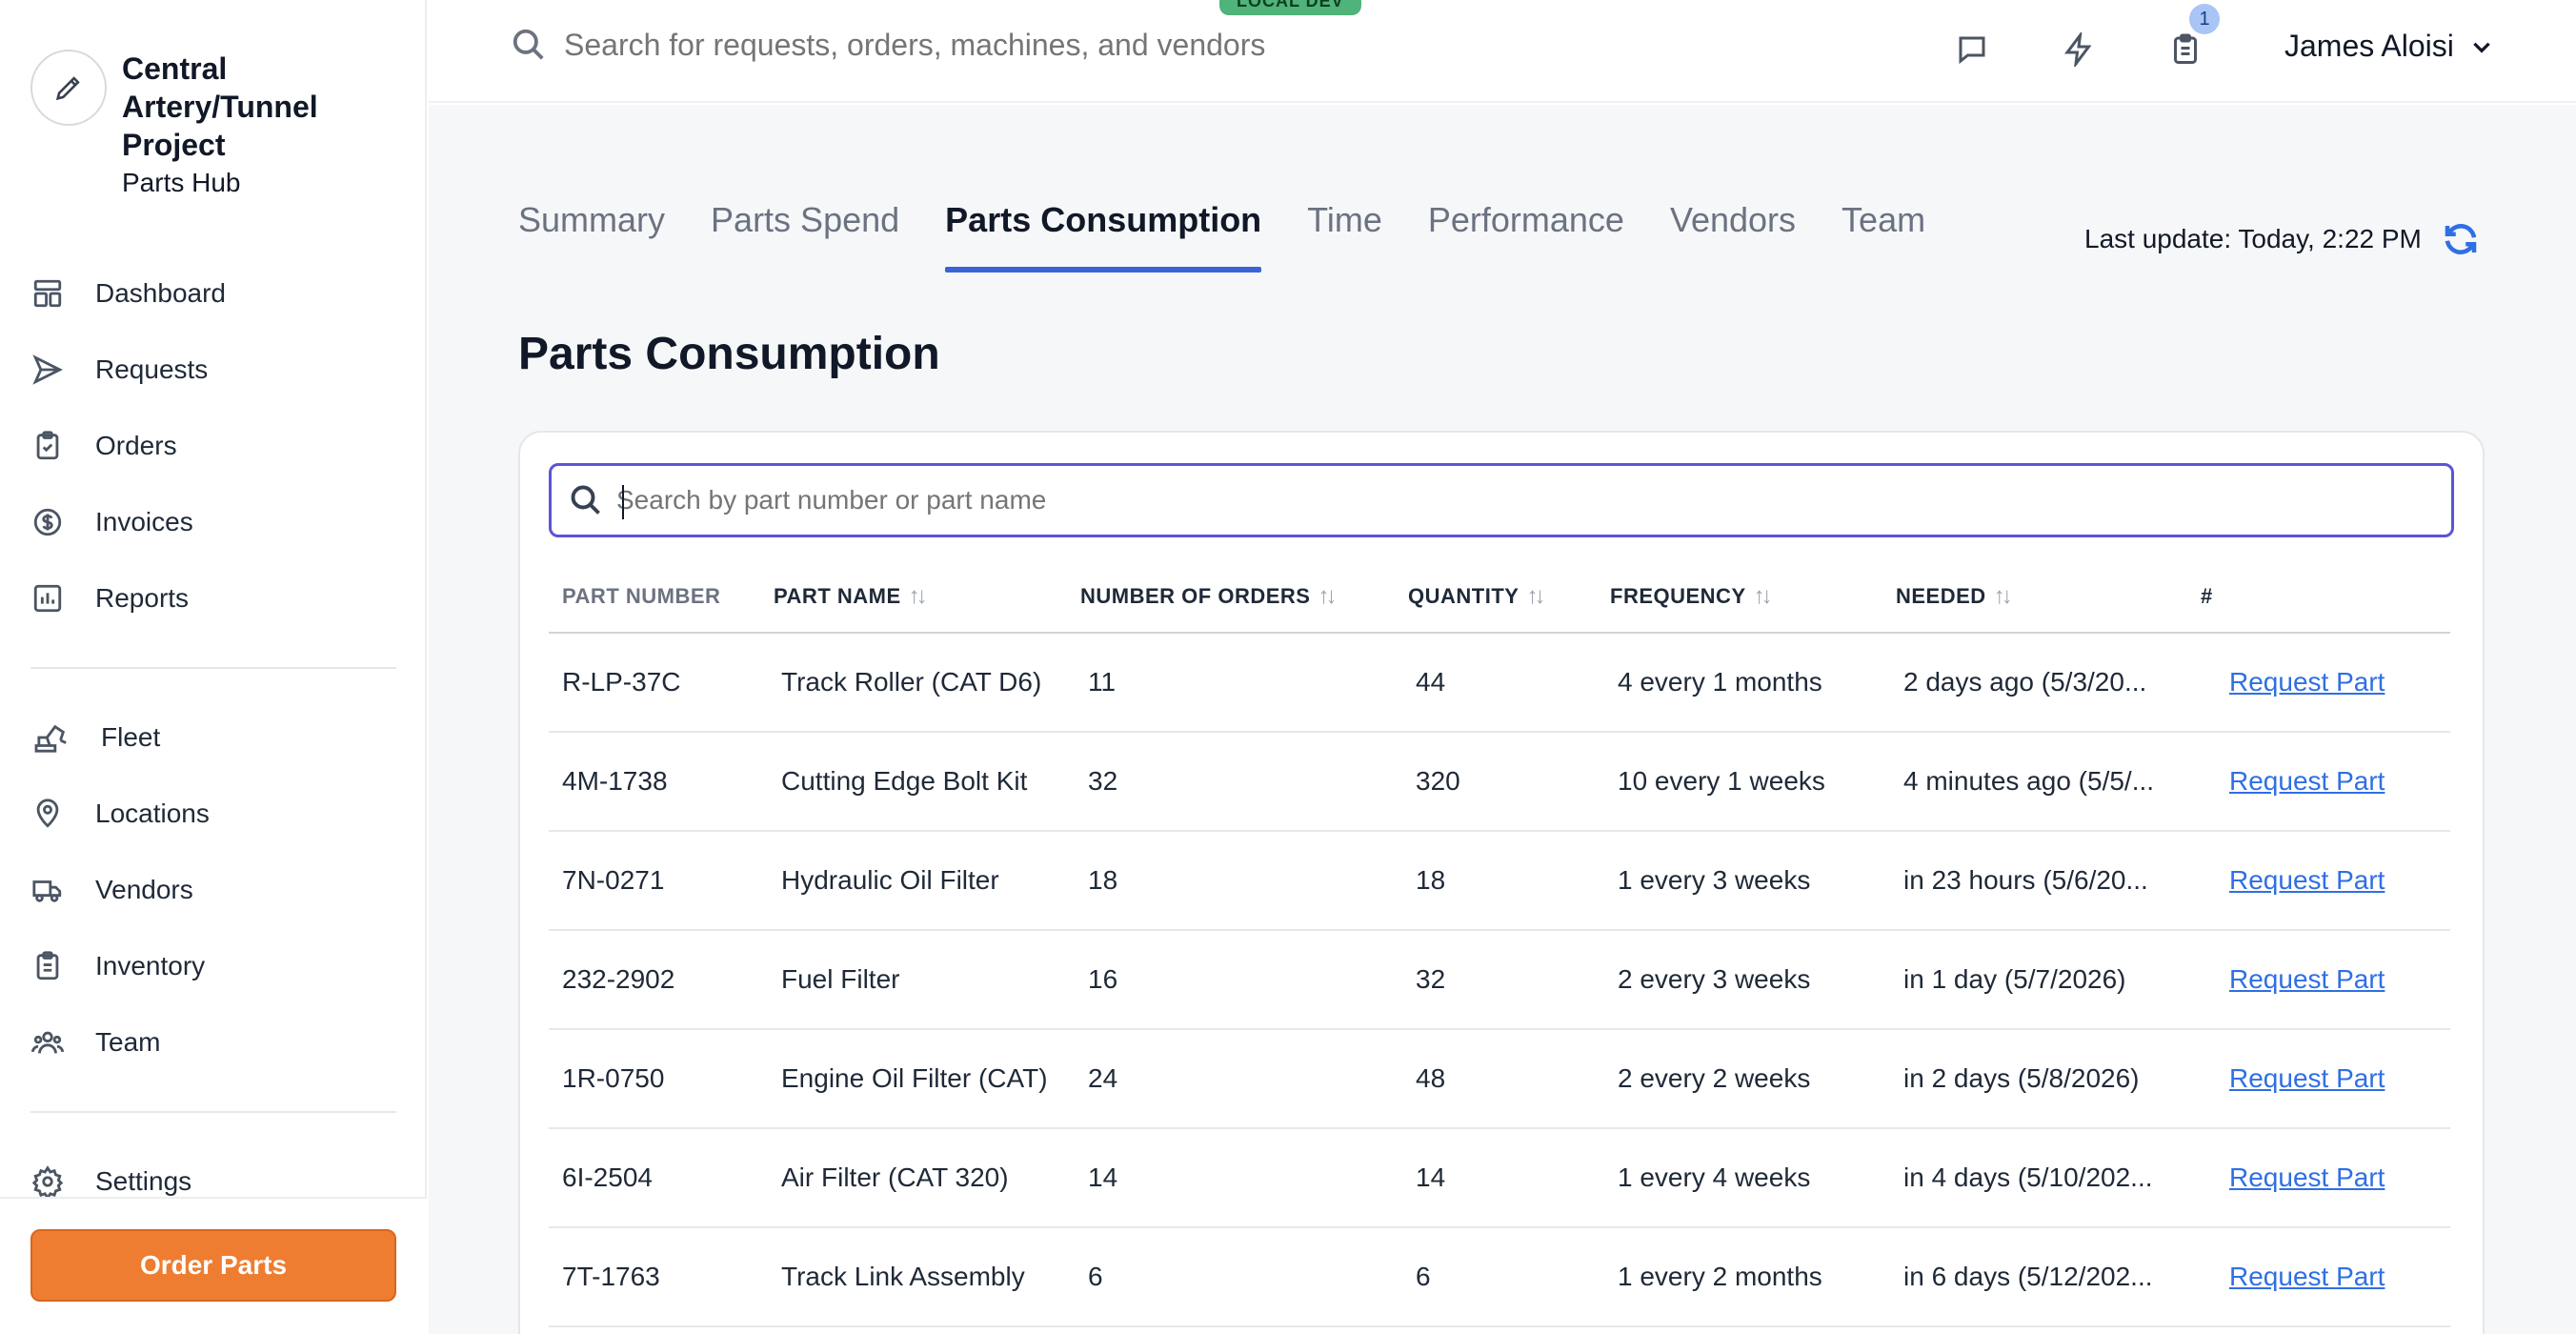  I want to click on sidebar-item-label: Locations, so click(153, 813).